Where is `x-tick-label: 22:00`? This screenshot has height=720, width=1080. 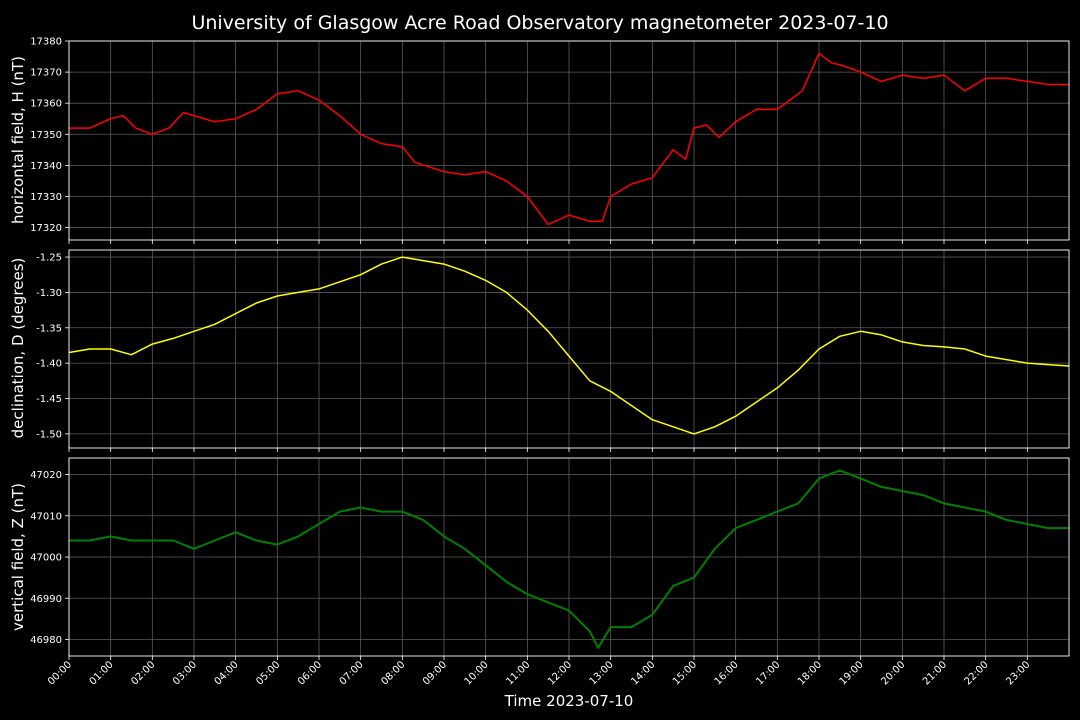 x-tick-label: 22:00 is located at coordinates (977, 673).